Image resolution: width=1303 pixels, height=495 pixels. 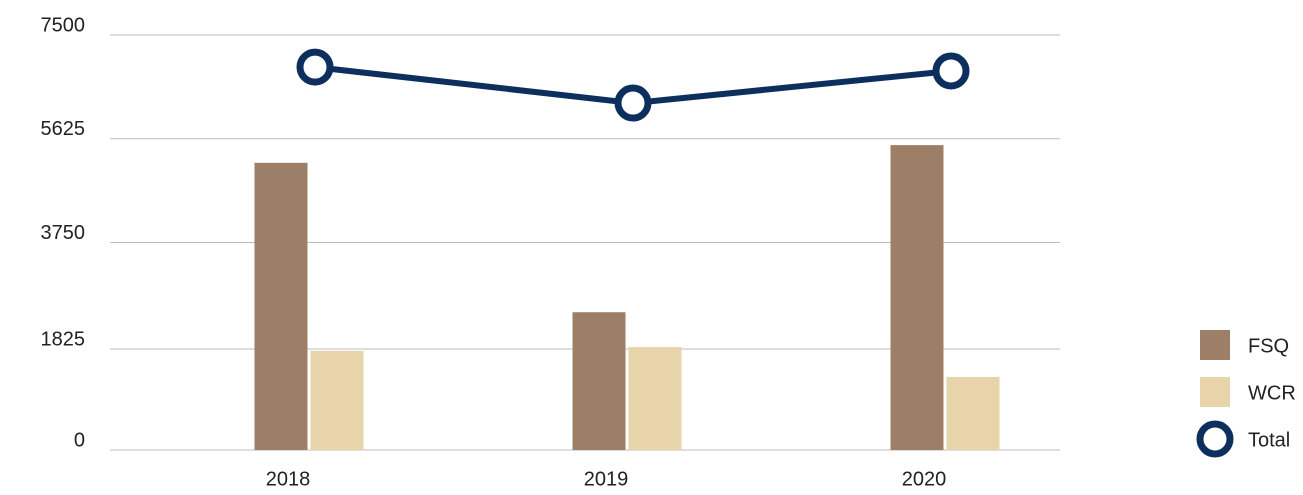 What do you see at coordinates (1215, 439) in the screenshot?
I see `legend-marker` at bounding box center [1215, 439].